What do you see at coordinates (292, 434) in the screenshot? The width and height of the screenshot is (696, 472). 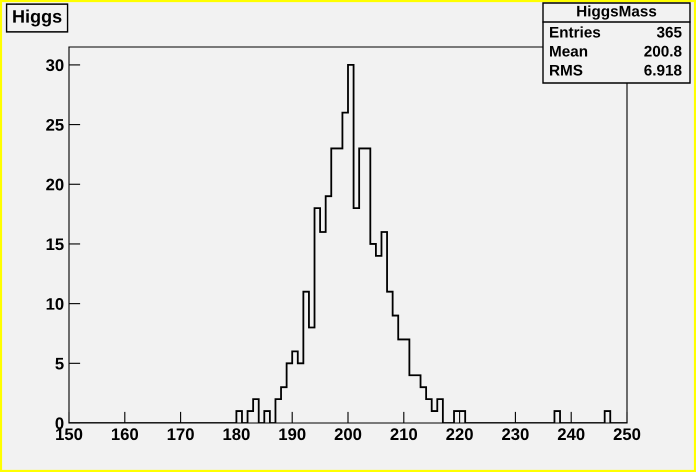 I see `x-tick-label: 190` at bounding box center [292, 434].